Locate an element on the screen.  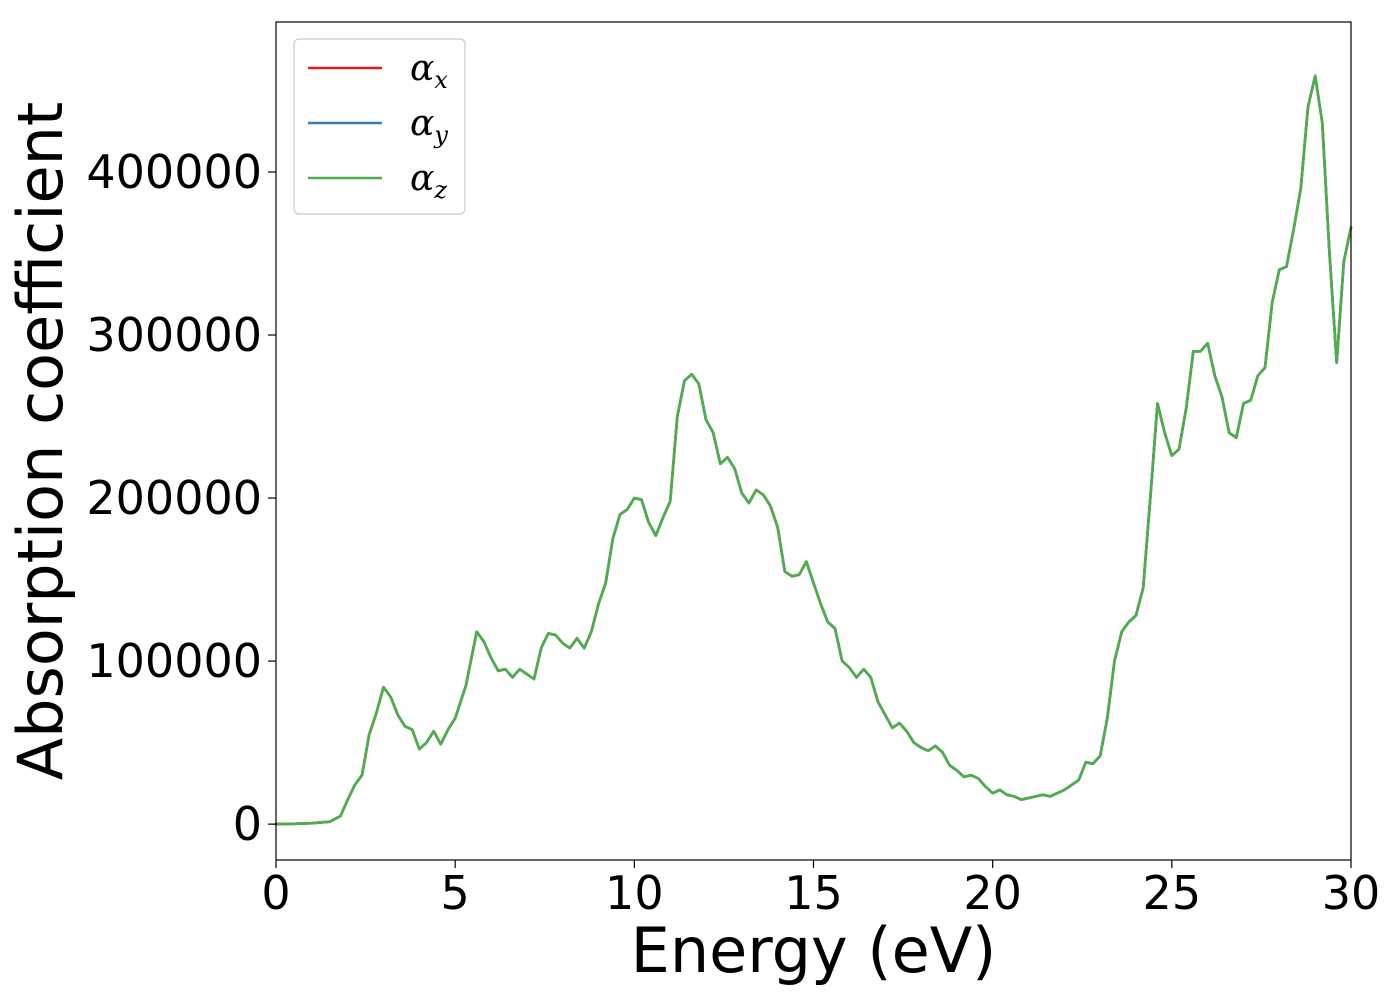
legend-box is located at coordinates (379, 126).